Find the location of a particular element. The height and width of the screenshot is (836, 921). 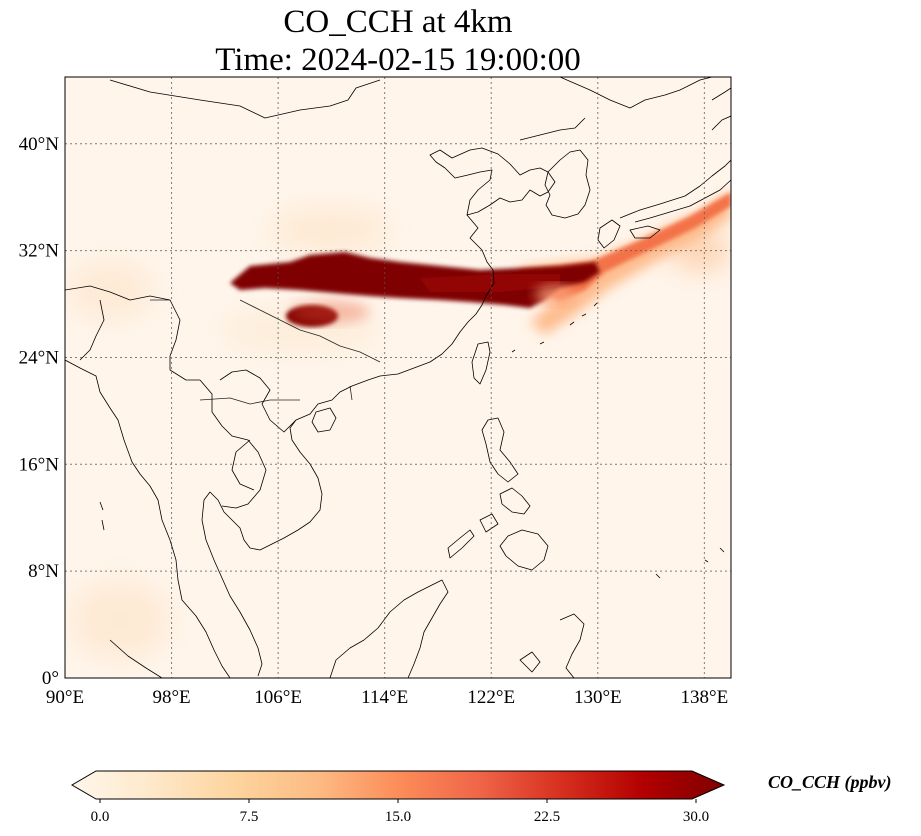

myanmar-borders is located at coordinates (123, 327).